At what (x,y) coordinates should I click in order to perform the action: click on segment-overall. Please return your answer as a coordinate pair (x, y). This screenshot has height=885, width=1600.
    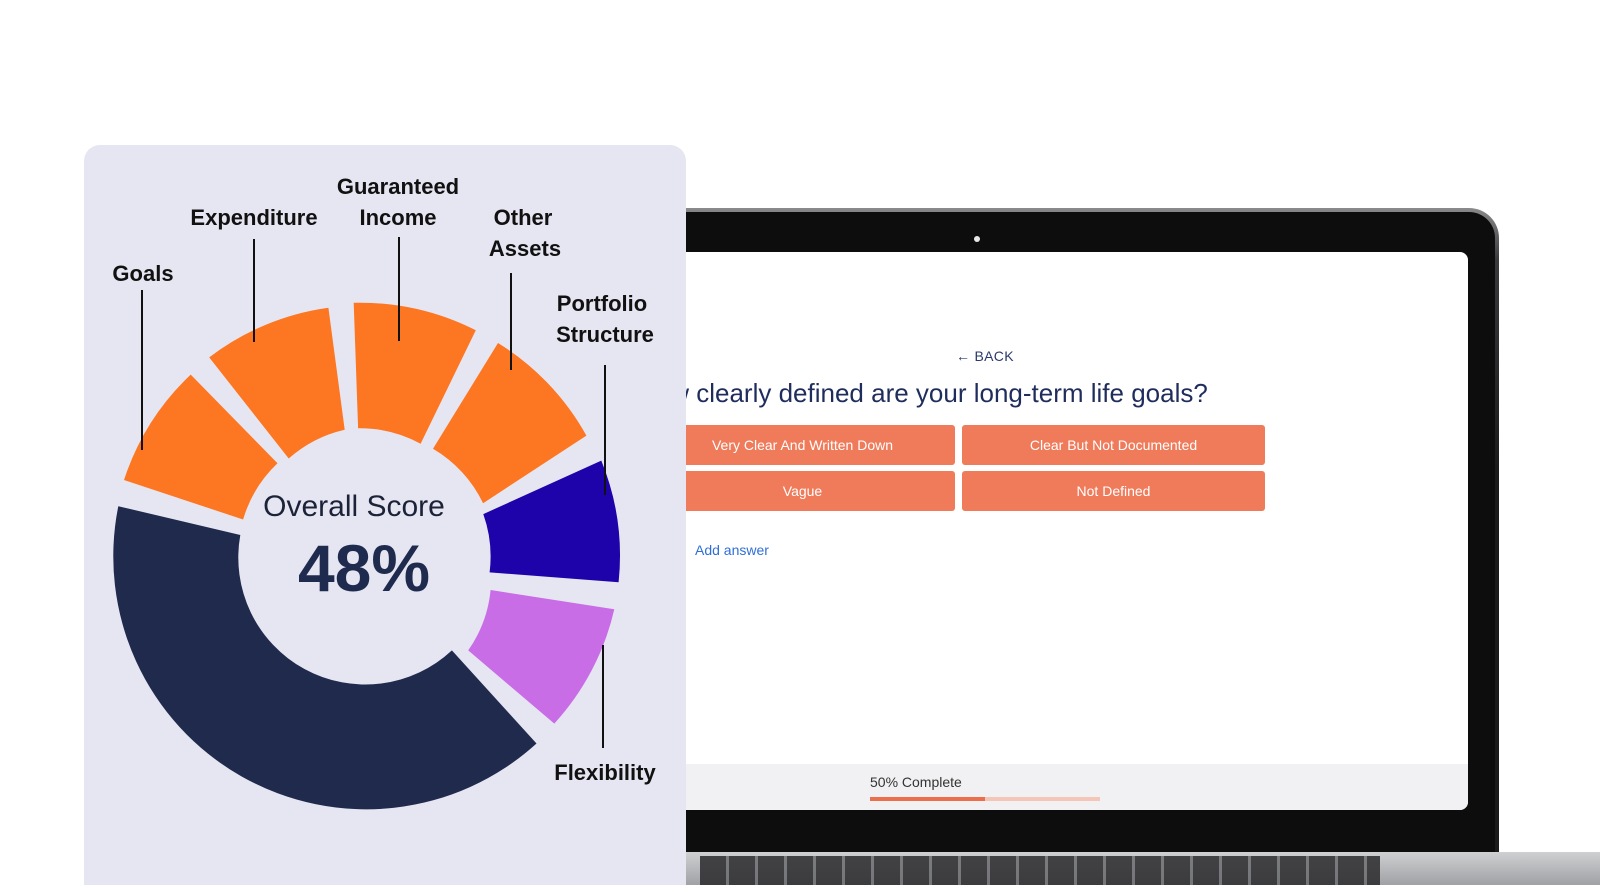
    Looking at the image, I should click on (325, 658).